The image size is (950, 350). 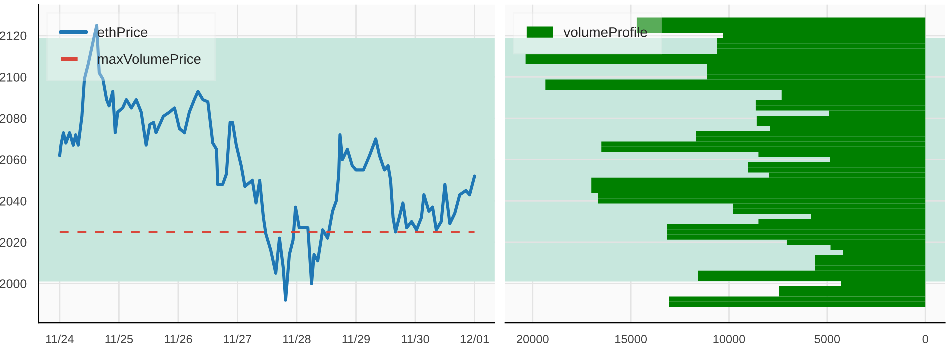 What do you see at coordinates (730, 339) in the screenshot?
I see `x-tick-label: 10000` at bounding box center [730, 339].